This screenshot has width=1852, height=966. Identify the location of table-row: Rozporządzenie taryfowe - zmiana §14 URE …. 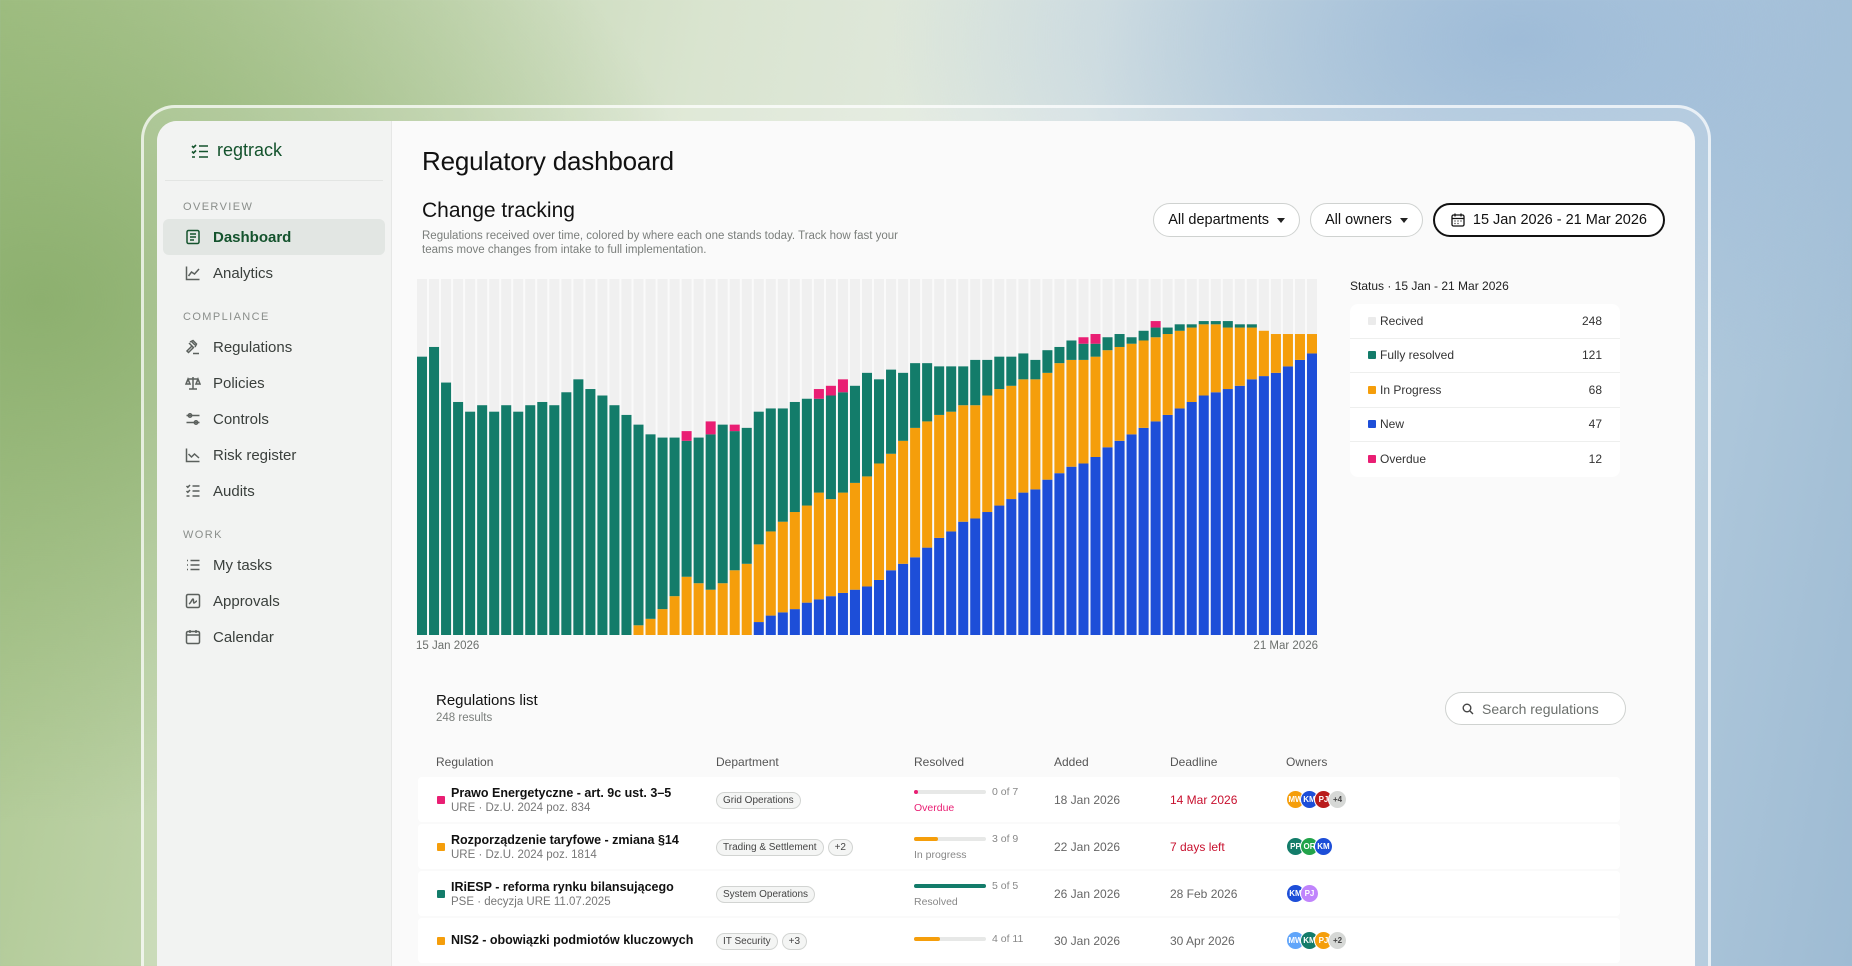
(1019, 846).